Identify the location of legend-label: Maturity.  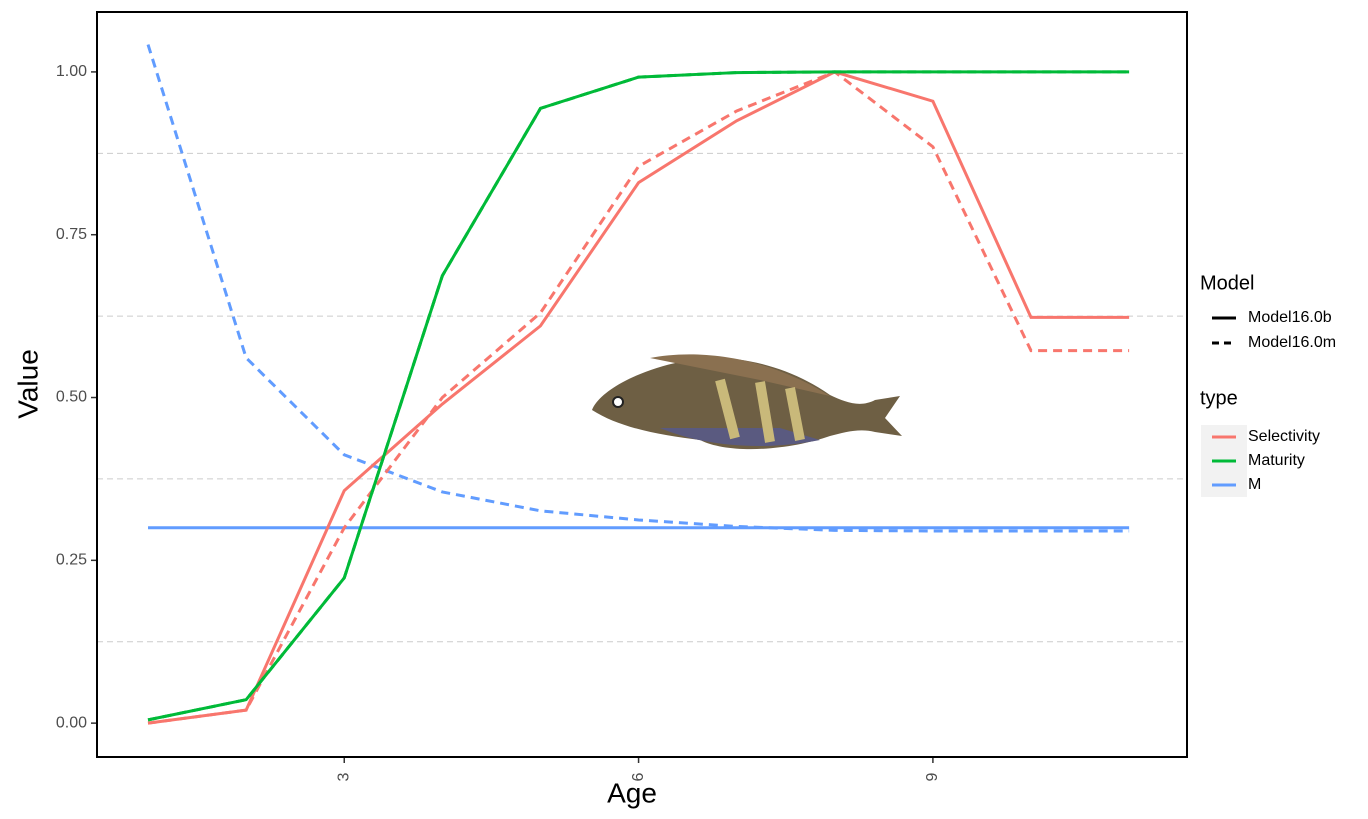
(1276, 460).